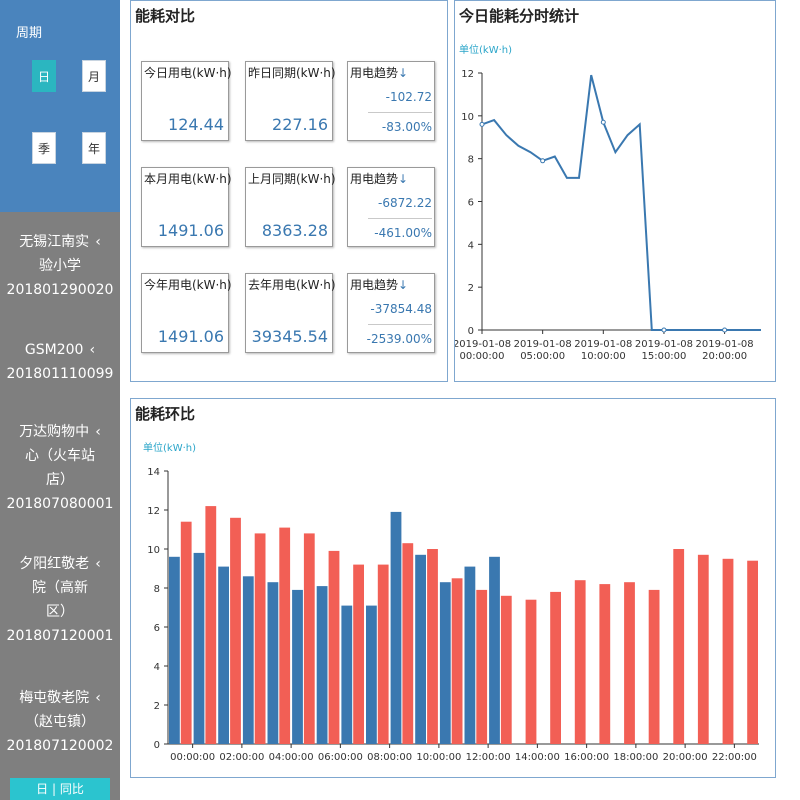  I want to click on site-name-line: （赵屯镇）, so click(60, 722).